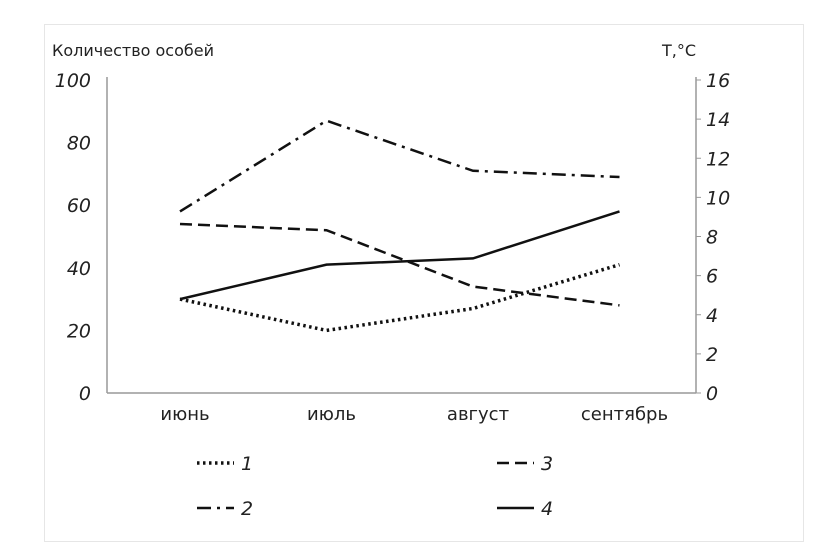 Image resolution: width=829 pixels, height=558 pixels. What do you see at coordinates (79, 144) in the screenshot?
I see `y-tick-label: 80` at bounding box center [79, 144].